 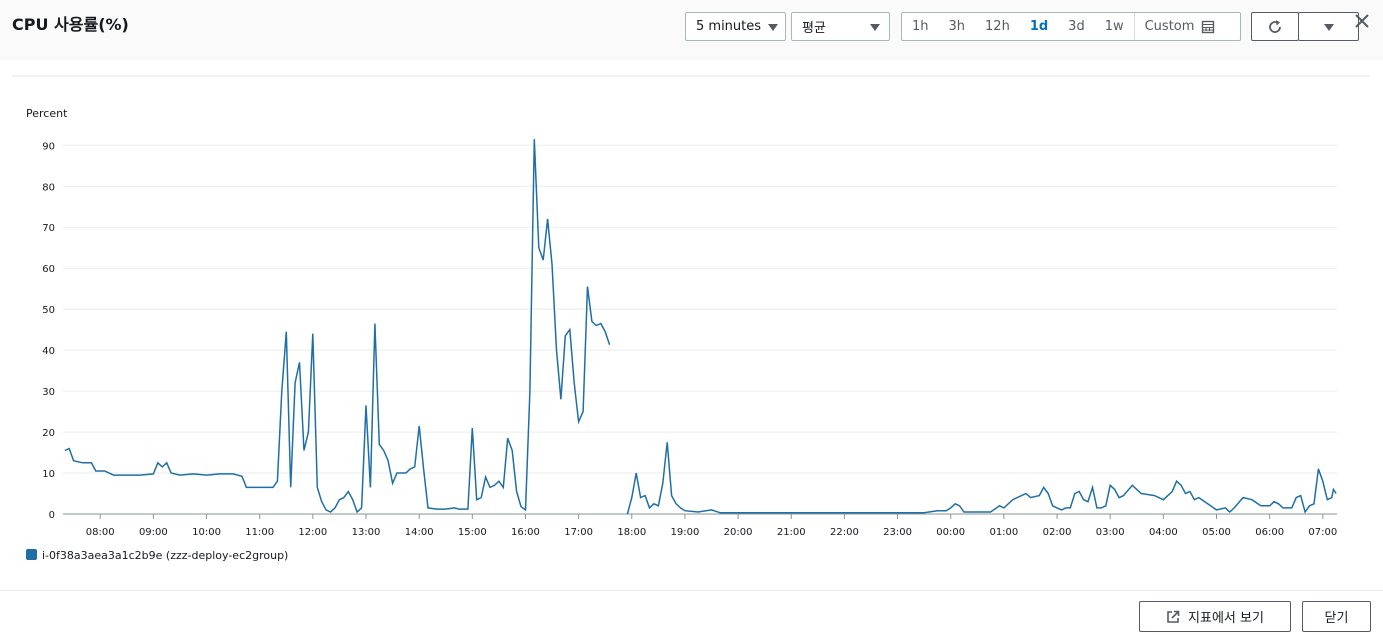 I want to click on x-tick-label: 07:00, so click(x=1322, y=532).